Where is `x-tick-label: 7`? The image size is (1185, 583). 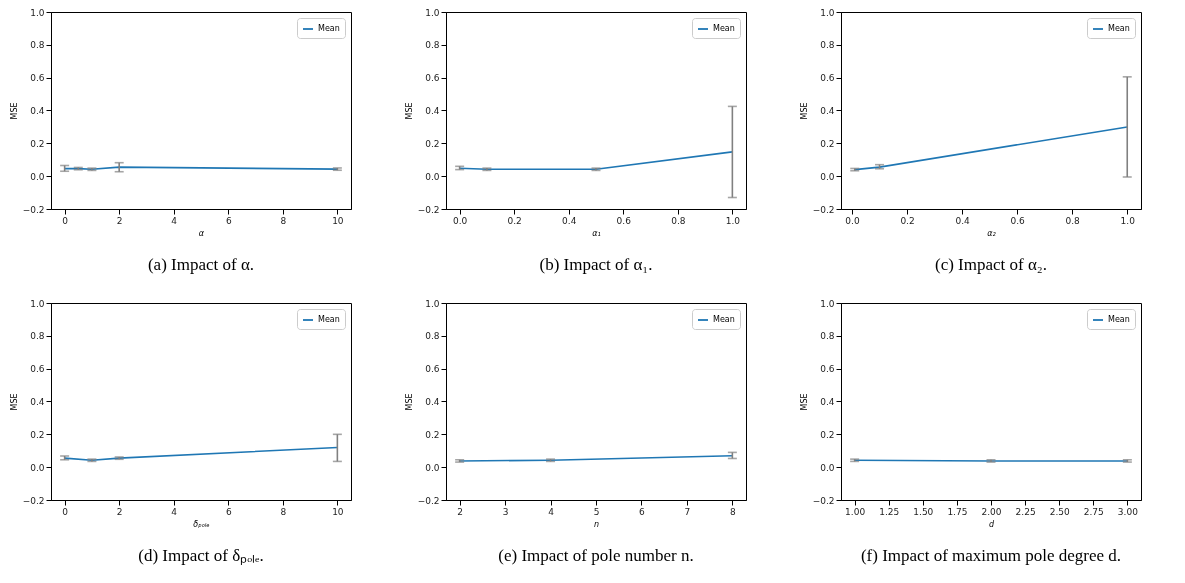 x-tick-label: 7 is located at coordinates (687, 511).